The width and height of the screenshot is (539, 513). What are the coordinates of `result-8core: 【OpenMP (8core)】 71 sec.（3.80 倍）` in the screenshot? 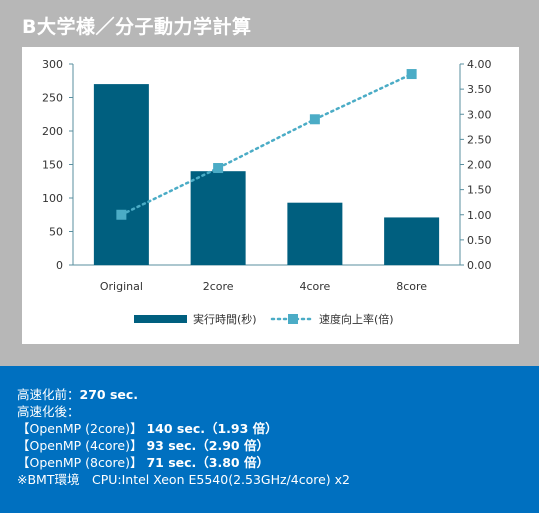 It's located at (143, 462).